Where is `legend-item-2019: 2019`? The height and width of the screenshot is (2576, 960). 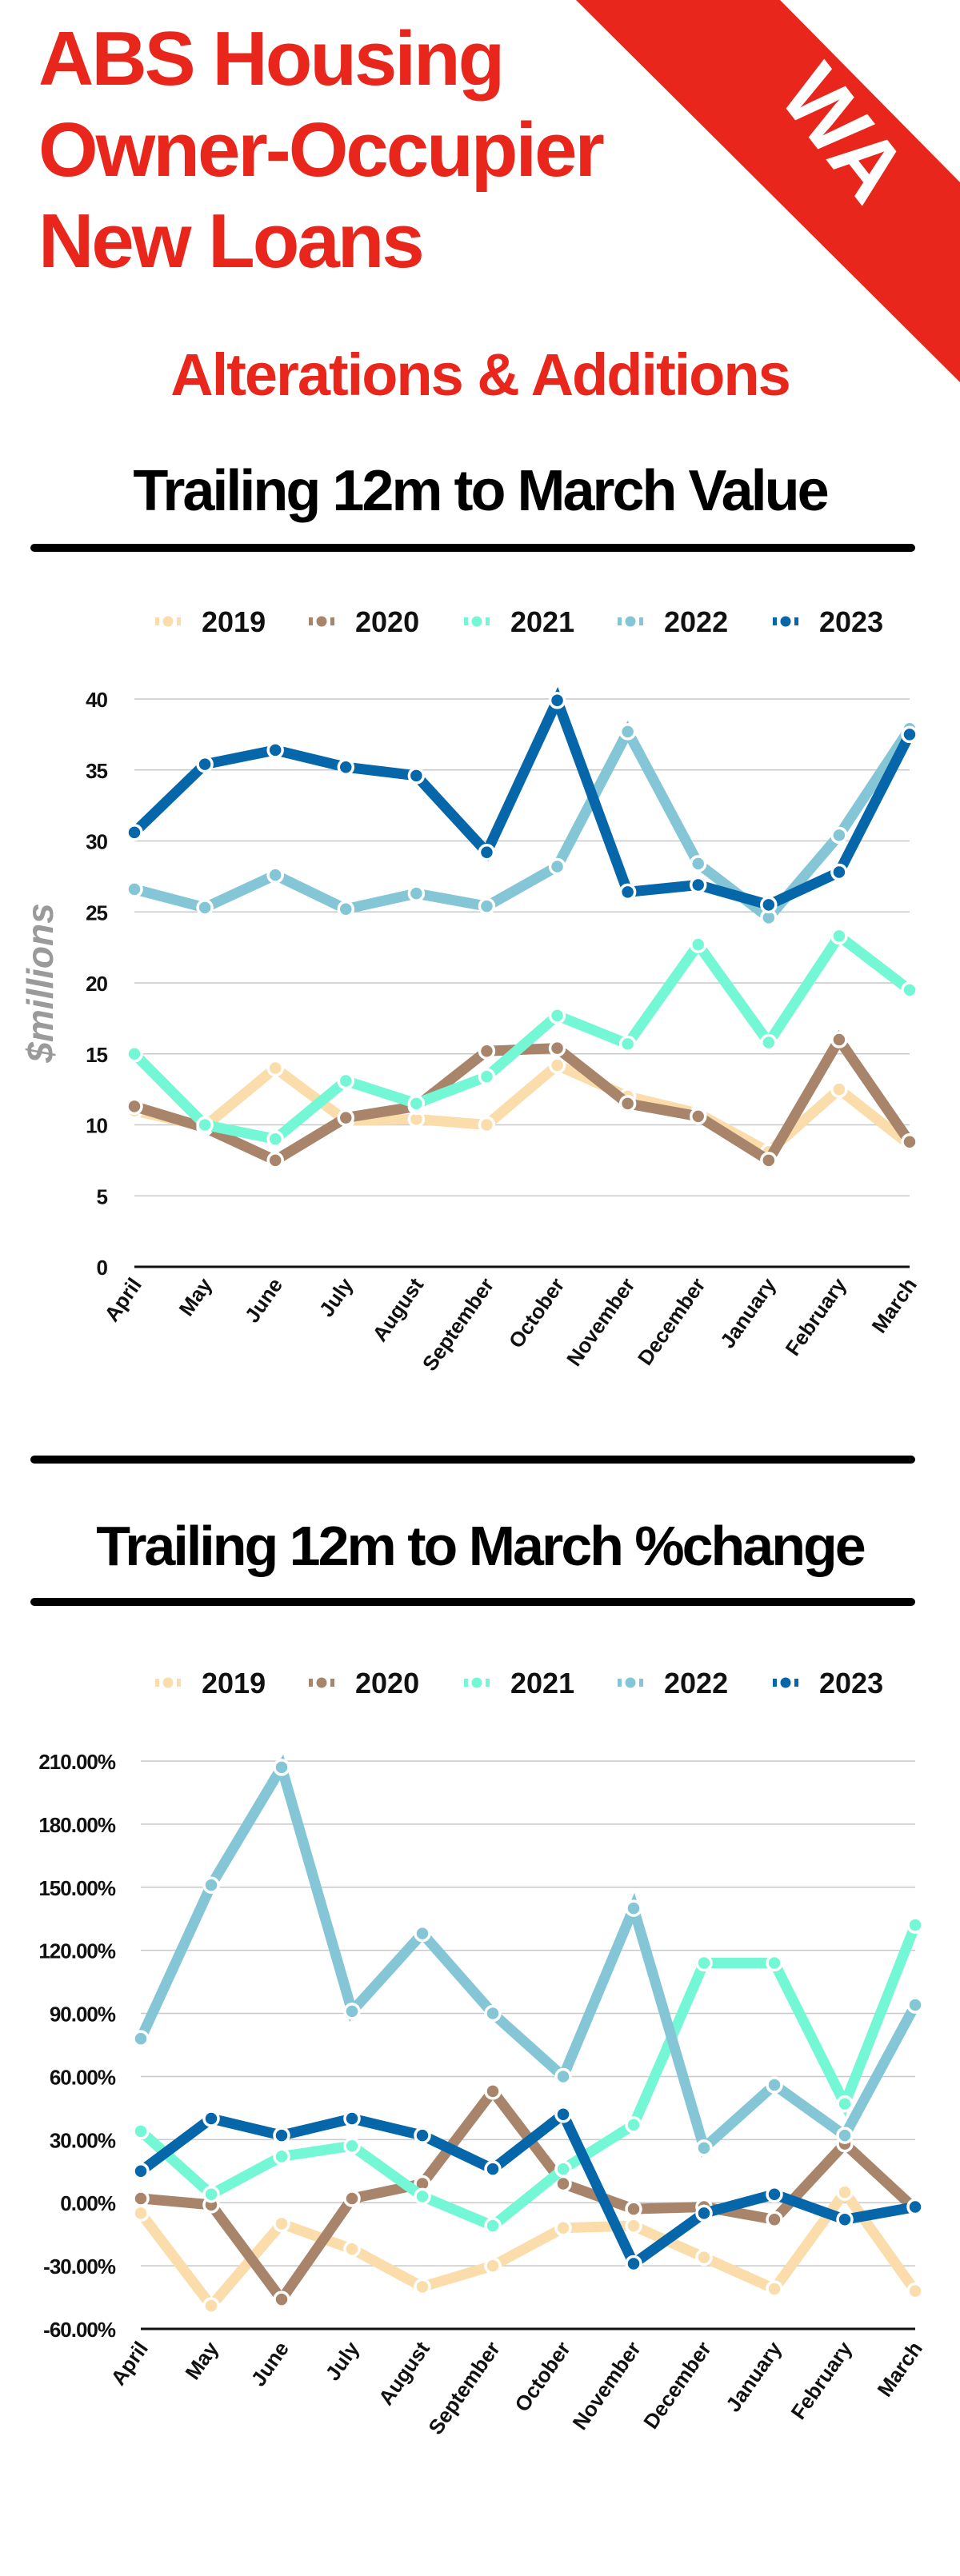 legend-item-2019: 2019 is located at coordinates (210, 1683).